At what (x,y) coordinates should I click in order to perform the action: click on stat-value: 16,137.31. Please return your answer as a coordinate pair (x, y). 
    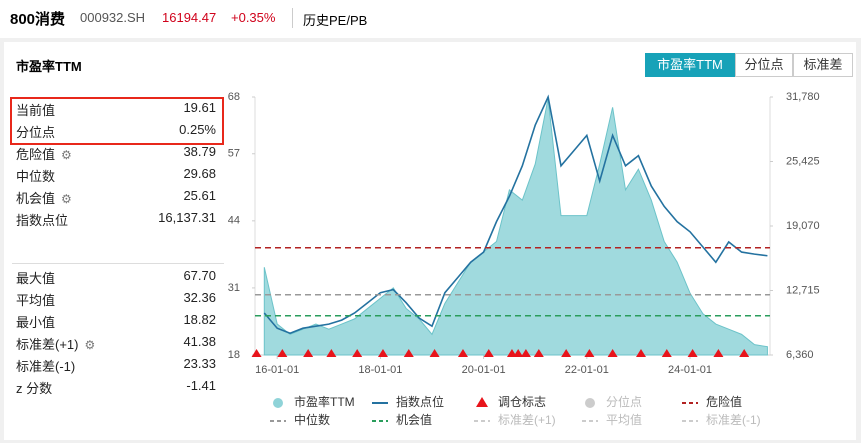
    Looking at the image, I should click on (187, 217).